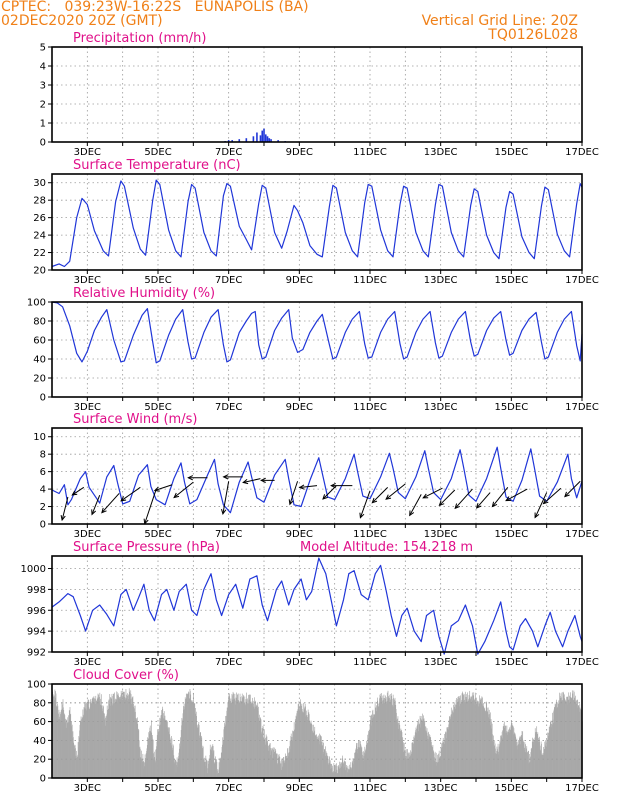 This screenshot has width=618, height=800. Describe the element at coordinates (36, 303) in the screenshot. I see `rh-ytick-label: 100` at that location.